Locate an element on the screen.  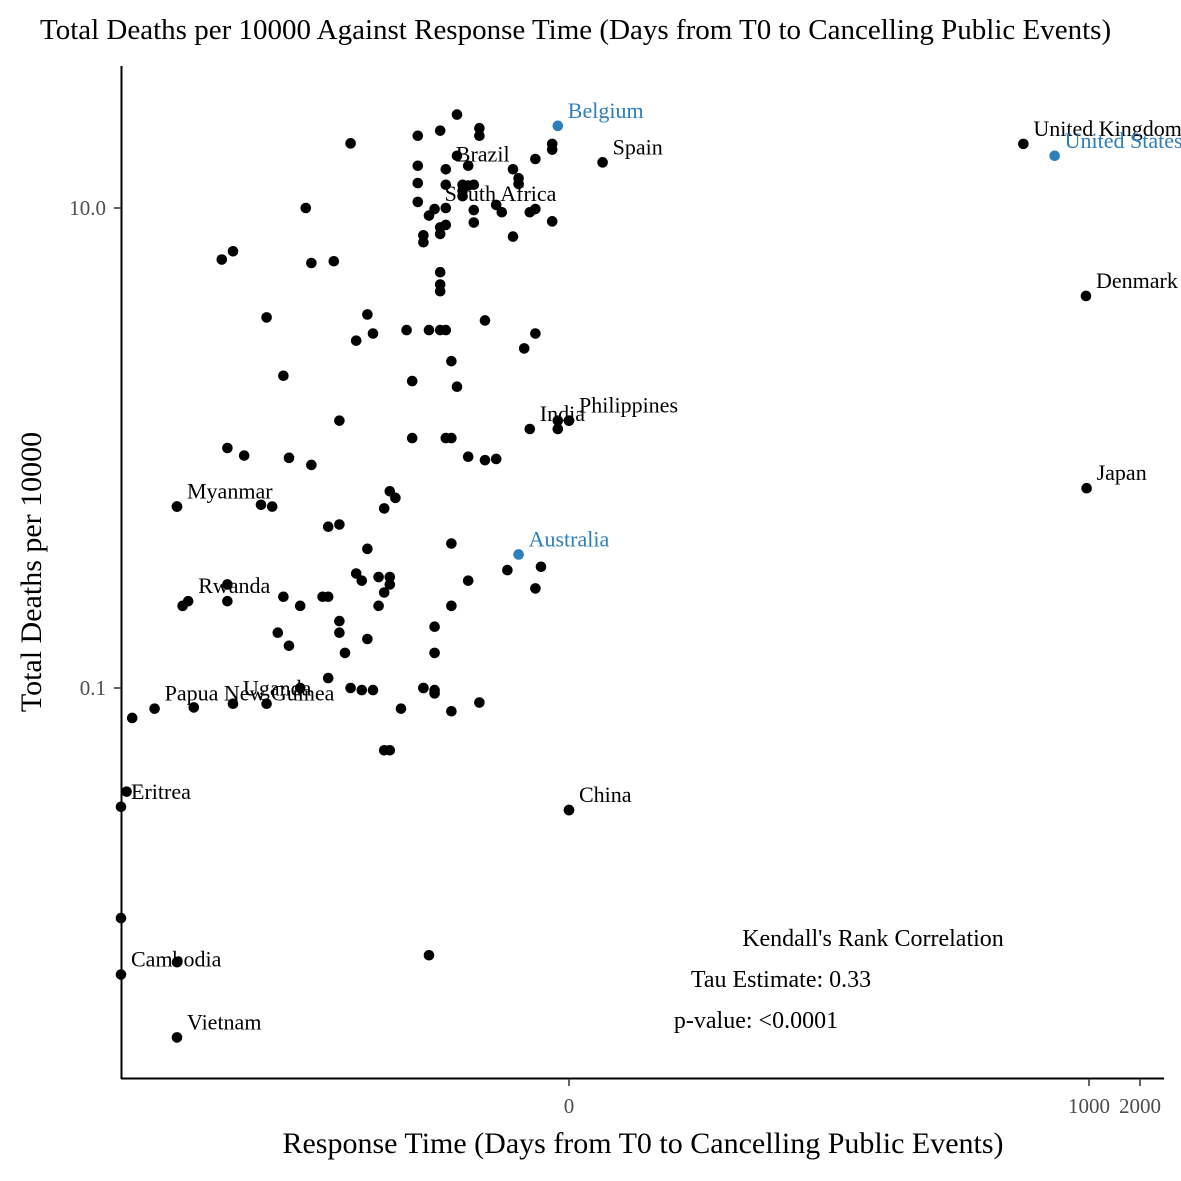
y-axis-title: Total Deaths per 10000 is located at coordinates (31, 572).